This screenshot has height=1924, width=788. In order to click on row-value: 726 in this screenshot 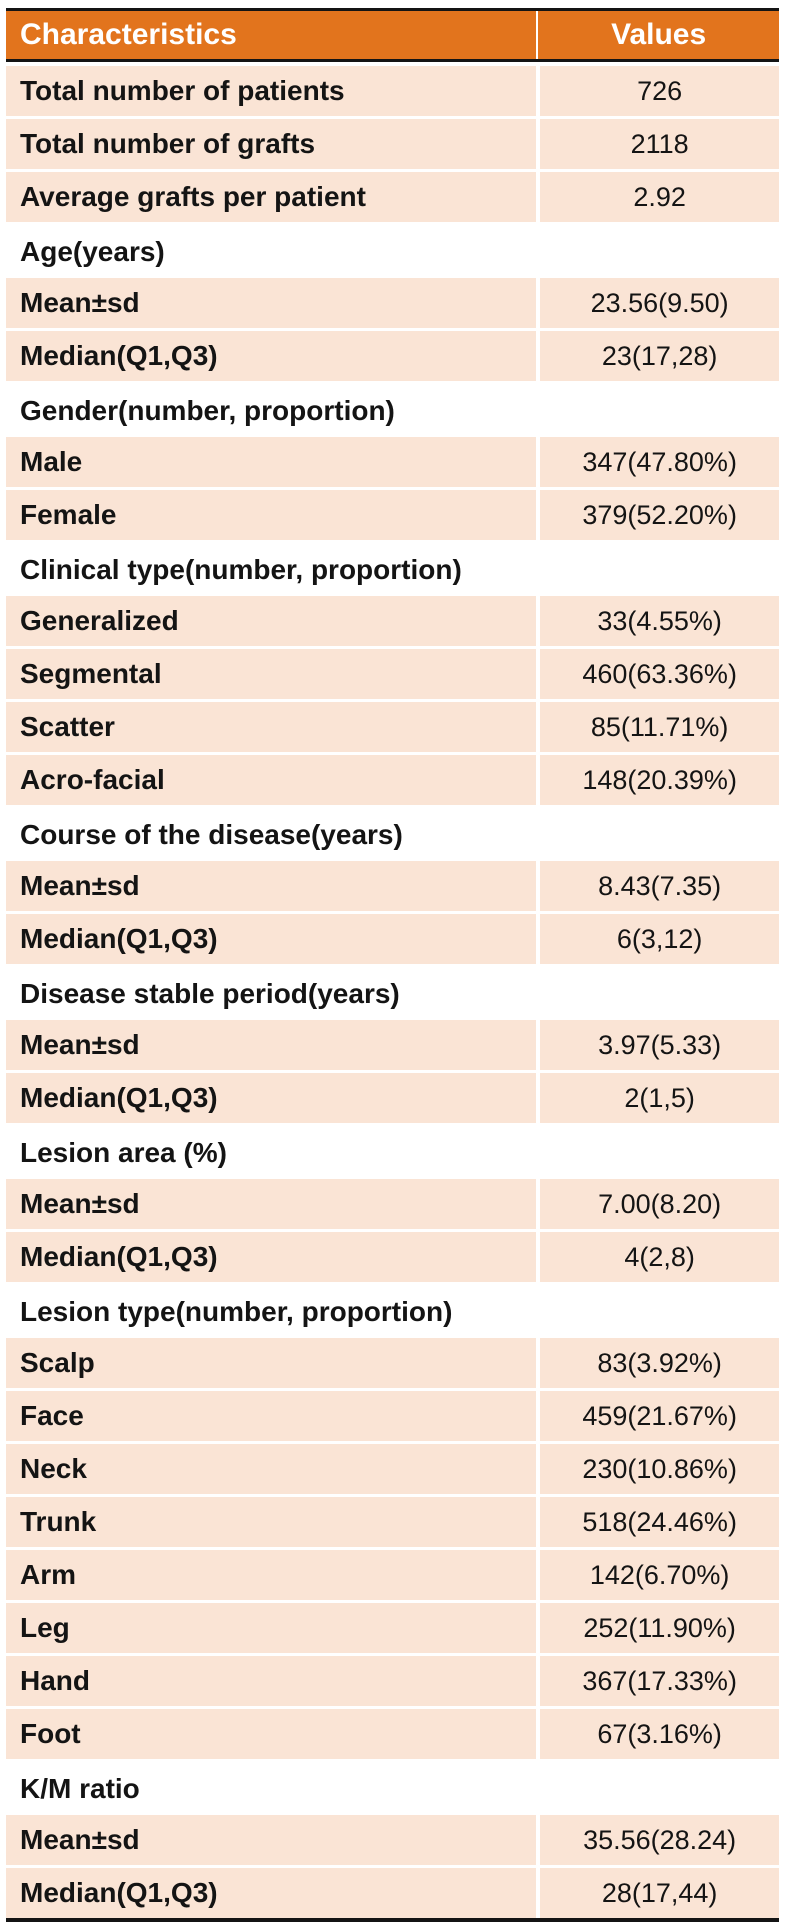, I will do `click(657, 91)`.